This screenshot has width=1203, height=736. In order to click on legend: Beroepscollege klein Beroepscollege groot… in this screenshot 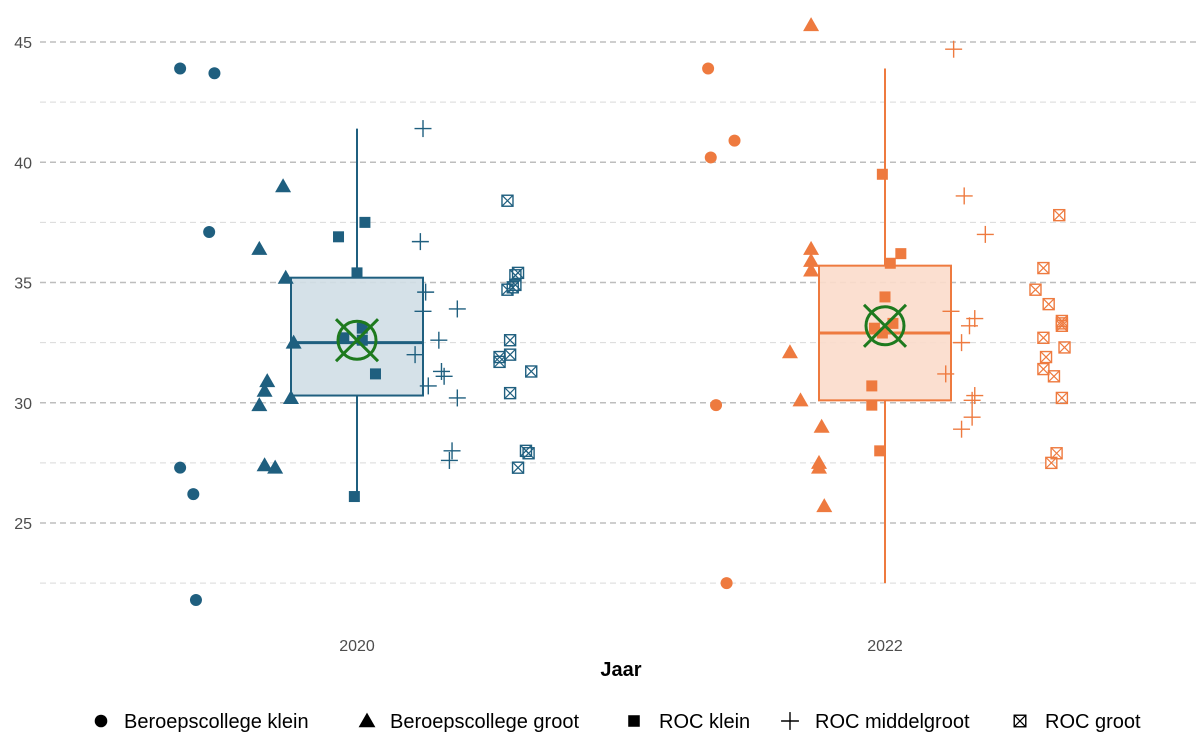, I will do `click(617, 722)`.